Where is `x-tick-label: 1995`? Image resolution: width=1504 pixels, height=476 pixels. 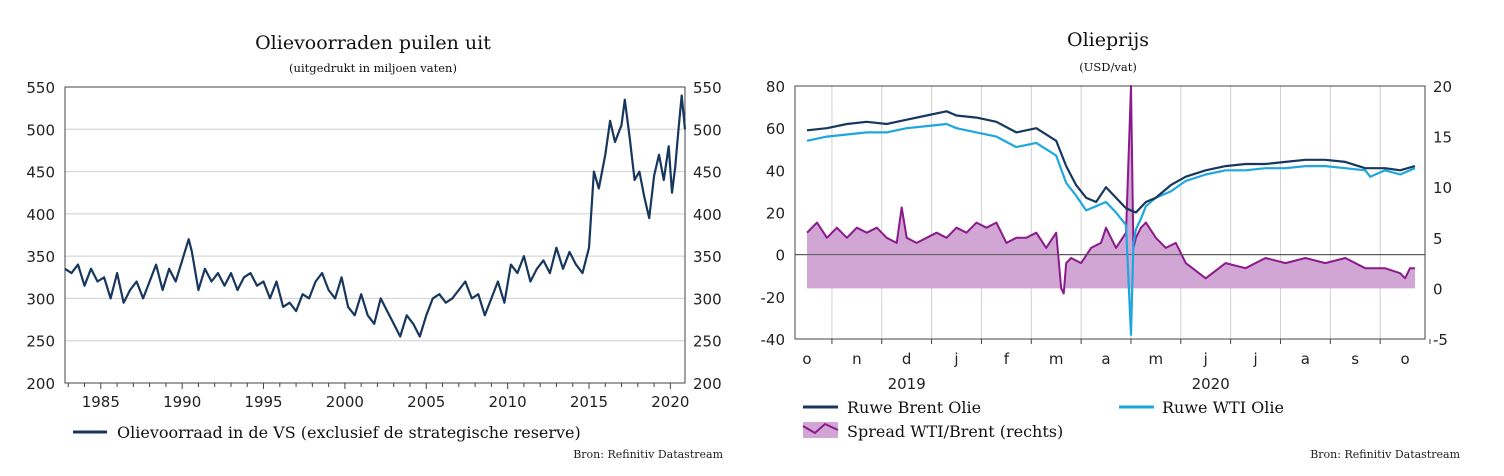
x-tick-label: 1995 is located at coordinates (263, 402).